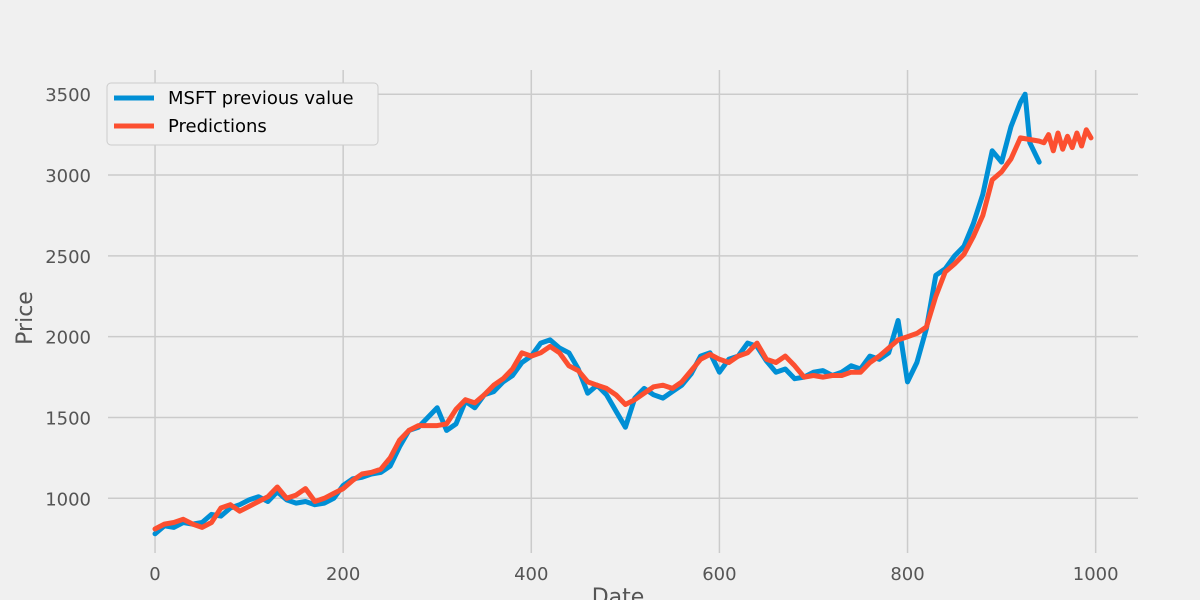 This screenshot has width=1200, height=600. I want to click on legend: MSFT previous value Predictions, so click(242, 114).